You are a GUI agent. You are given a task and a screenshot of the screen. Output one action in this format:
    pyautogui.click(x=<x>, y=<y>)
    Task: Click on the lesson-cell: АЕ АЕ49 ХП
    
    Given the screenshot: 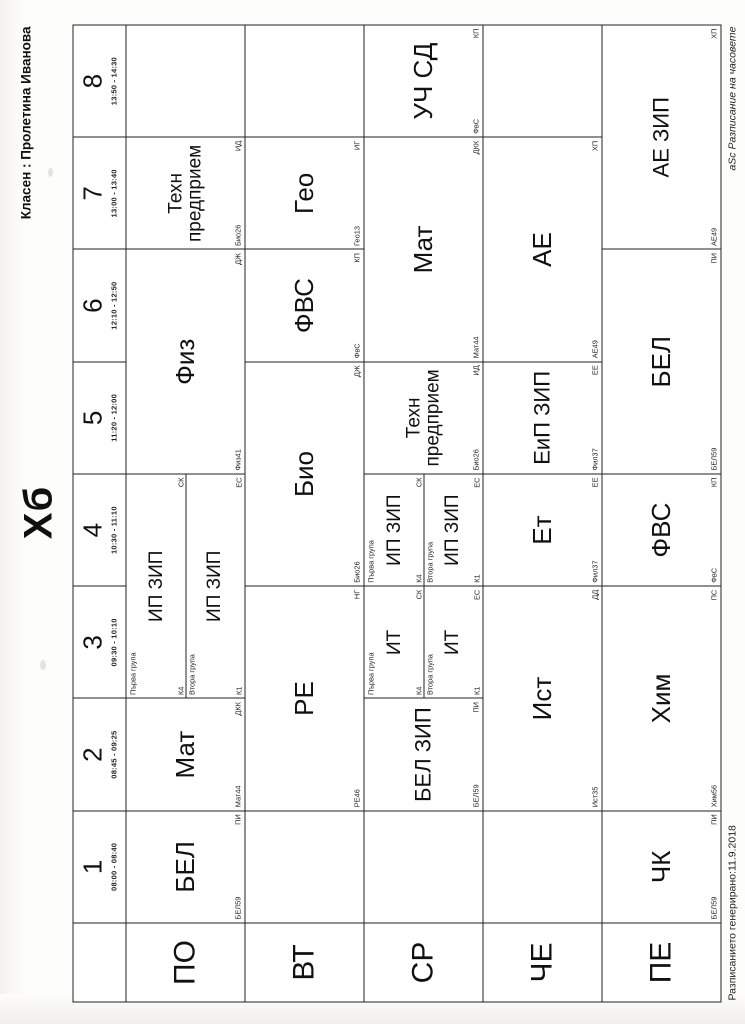 What is the action you would take?
    pyautogui.click(x=542, y=249)
    